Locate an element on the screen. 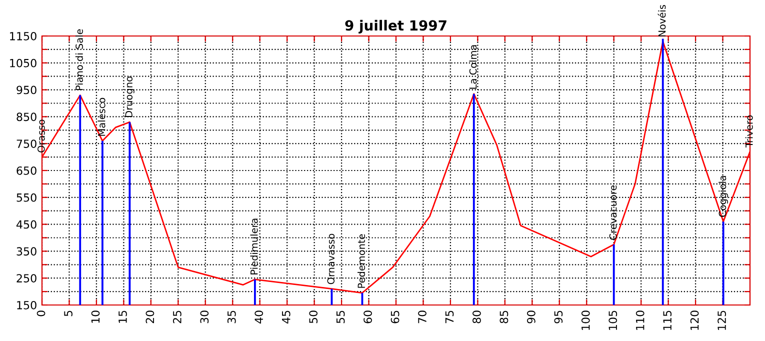  y-tick-label: 650 is located at coordinates (26, 170).